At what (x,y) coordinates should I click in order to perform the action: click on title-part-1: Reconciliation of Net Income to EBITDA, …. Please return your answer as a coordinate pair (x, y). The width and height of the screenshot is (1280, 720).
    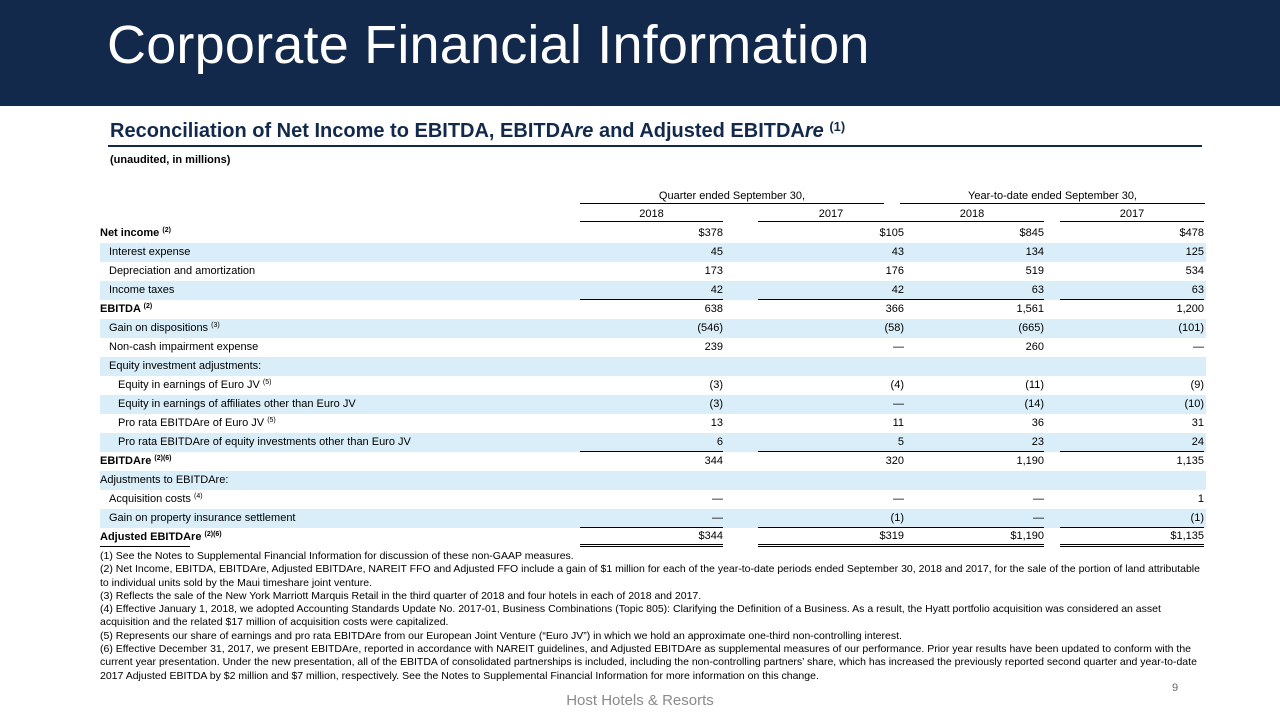
    Looking at the image, I should click on (342, 131).